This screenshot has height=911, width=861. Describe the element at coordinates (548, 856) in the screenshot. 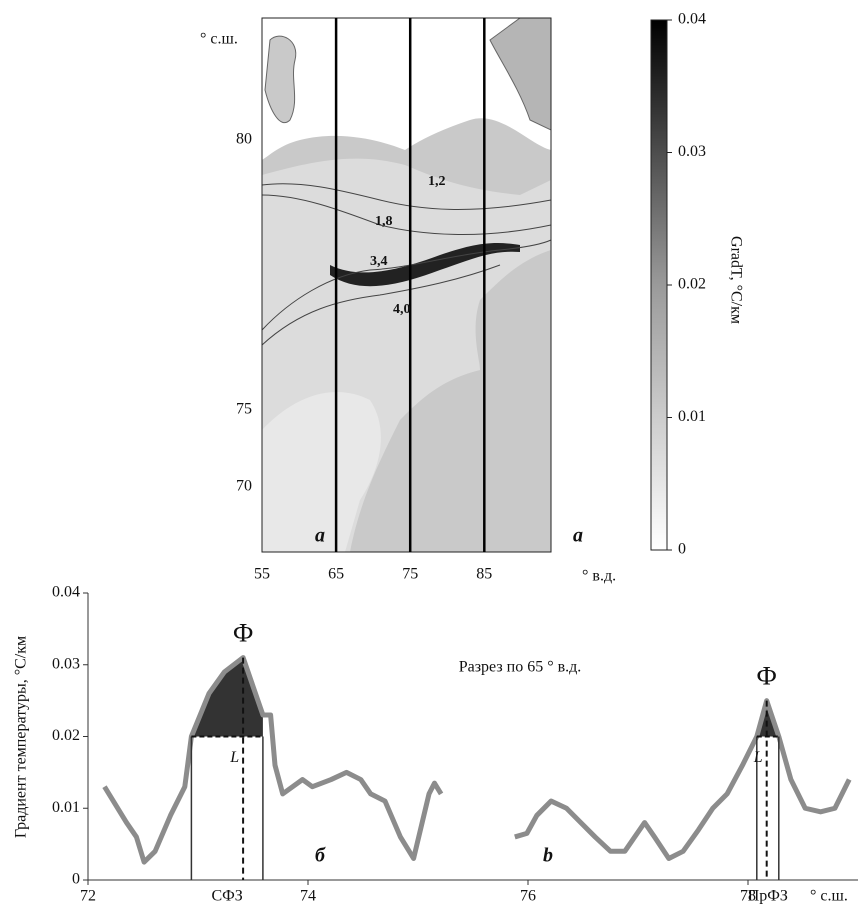

I see `panel-label: b` at that location.